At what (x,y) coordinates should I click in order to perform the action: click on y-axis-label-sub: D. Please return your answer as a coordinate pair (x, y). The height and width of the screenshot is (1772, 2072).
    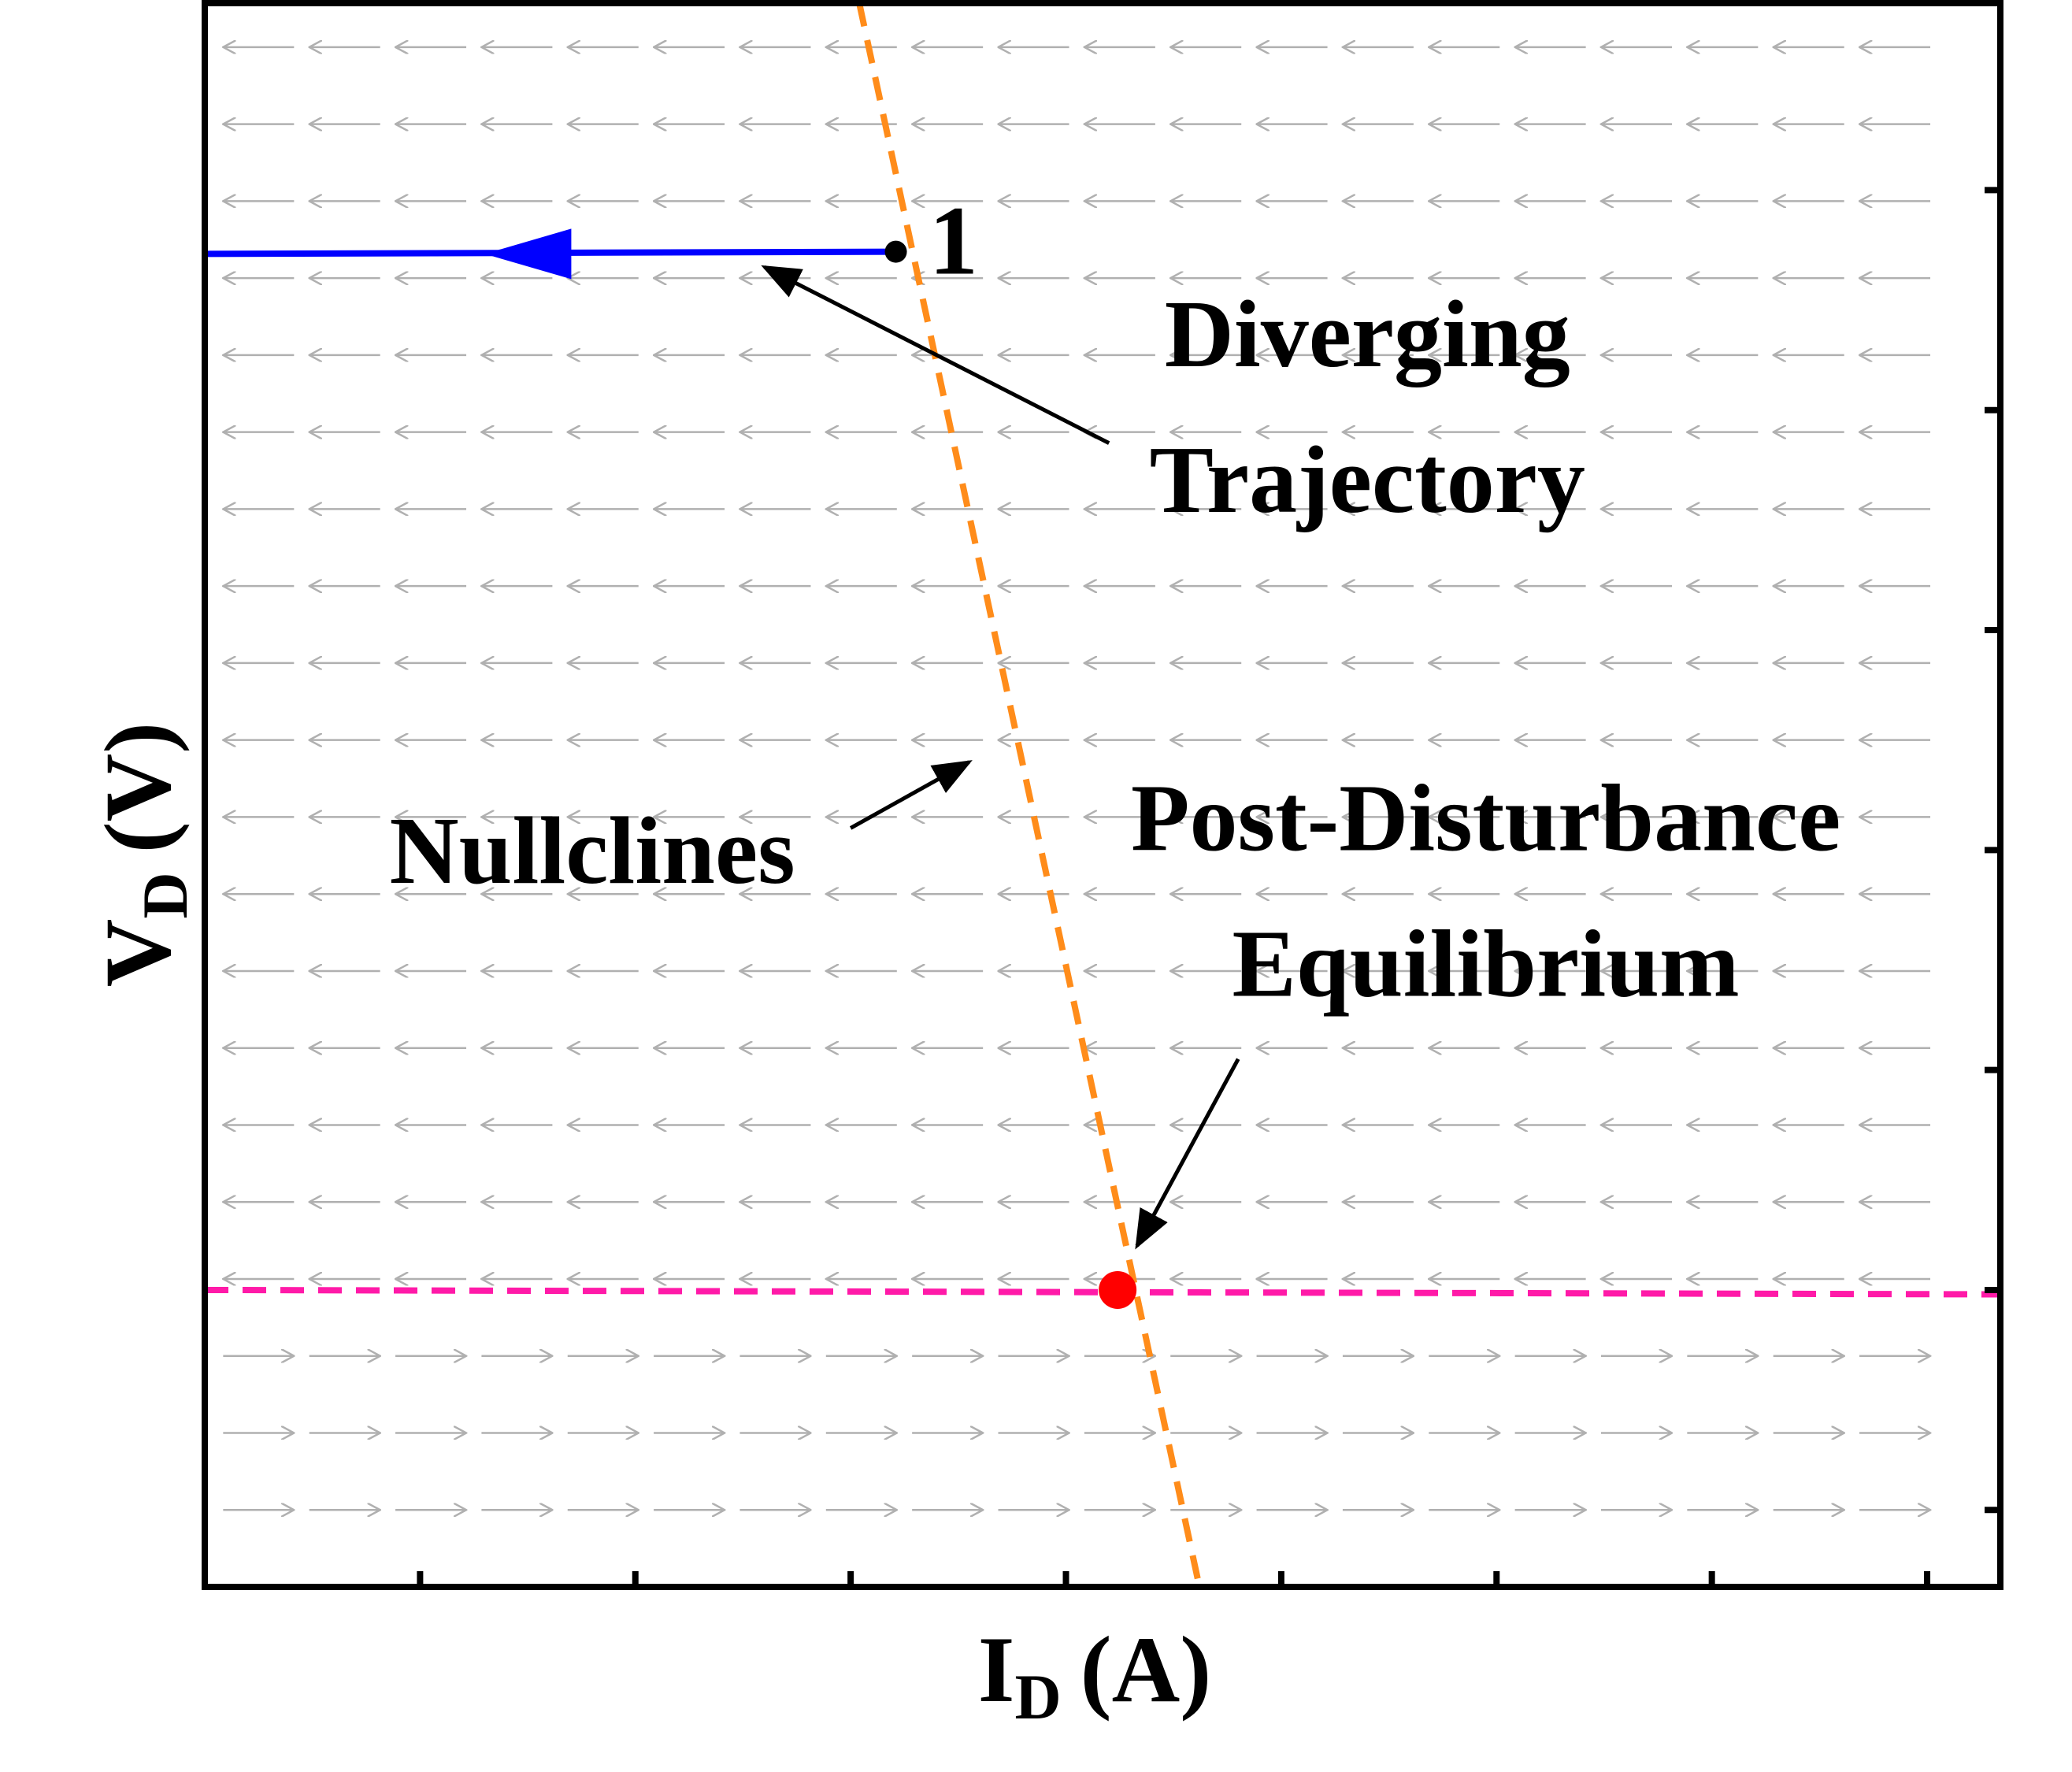
    Looking at the image, I should click on (165, 895).